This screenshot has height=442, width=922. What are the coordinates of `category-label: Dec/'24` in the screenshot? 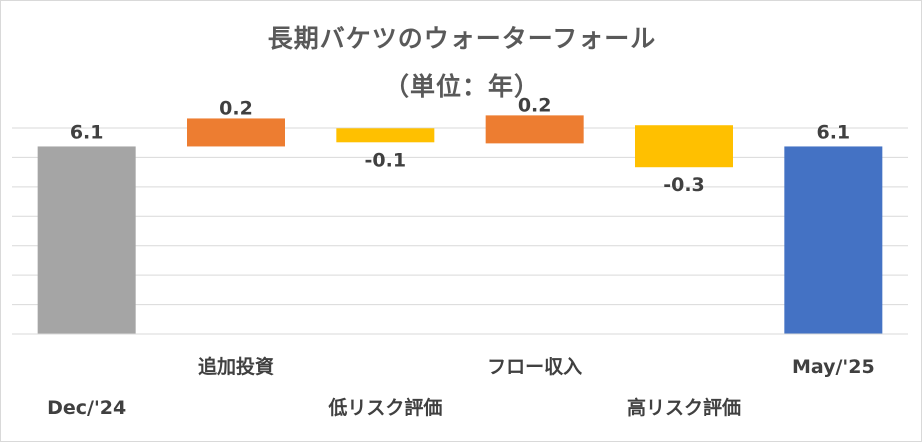 It's located at (86, 408).